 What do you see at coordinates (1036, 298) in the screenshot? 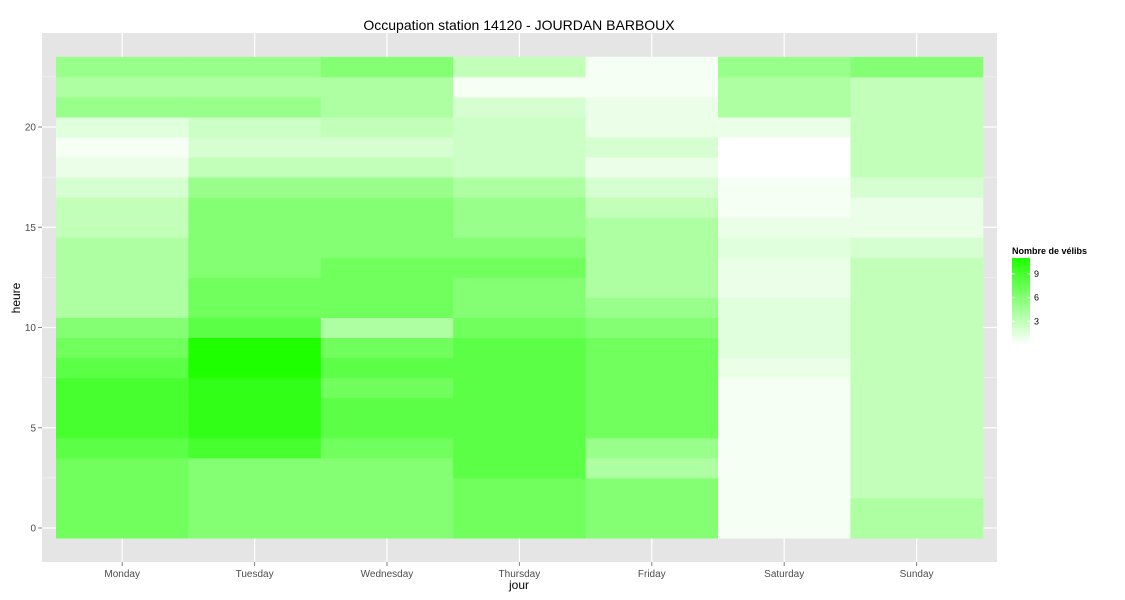
I see `legend-tick-label: 6` at bounding box center [1036, 298].